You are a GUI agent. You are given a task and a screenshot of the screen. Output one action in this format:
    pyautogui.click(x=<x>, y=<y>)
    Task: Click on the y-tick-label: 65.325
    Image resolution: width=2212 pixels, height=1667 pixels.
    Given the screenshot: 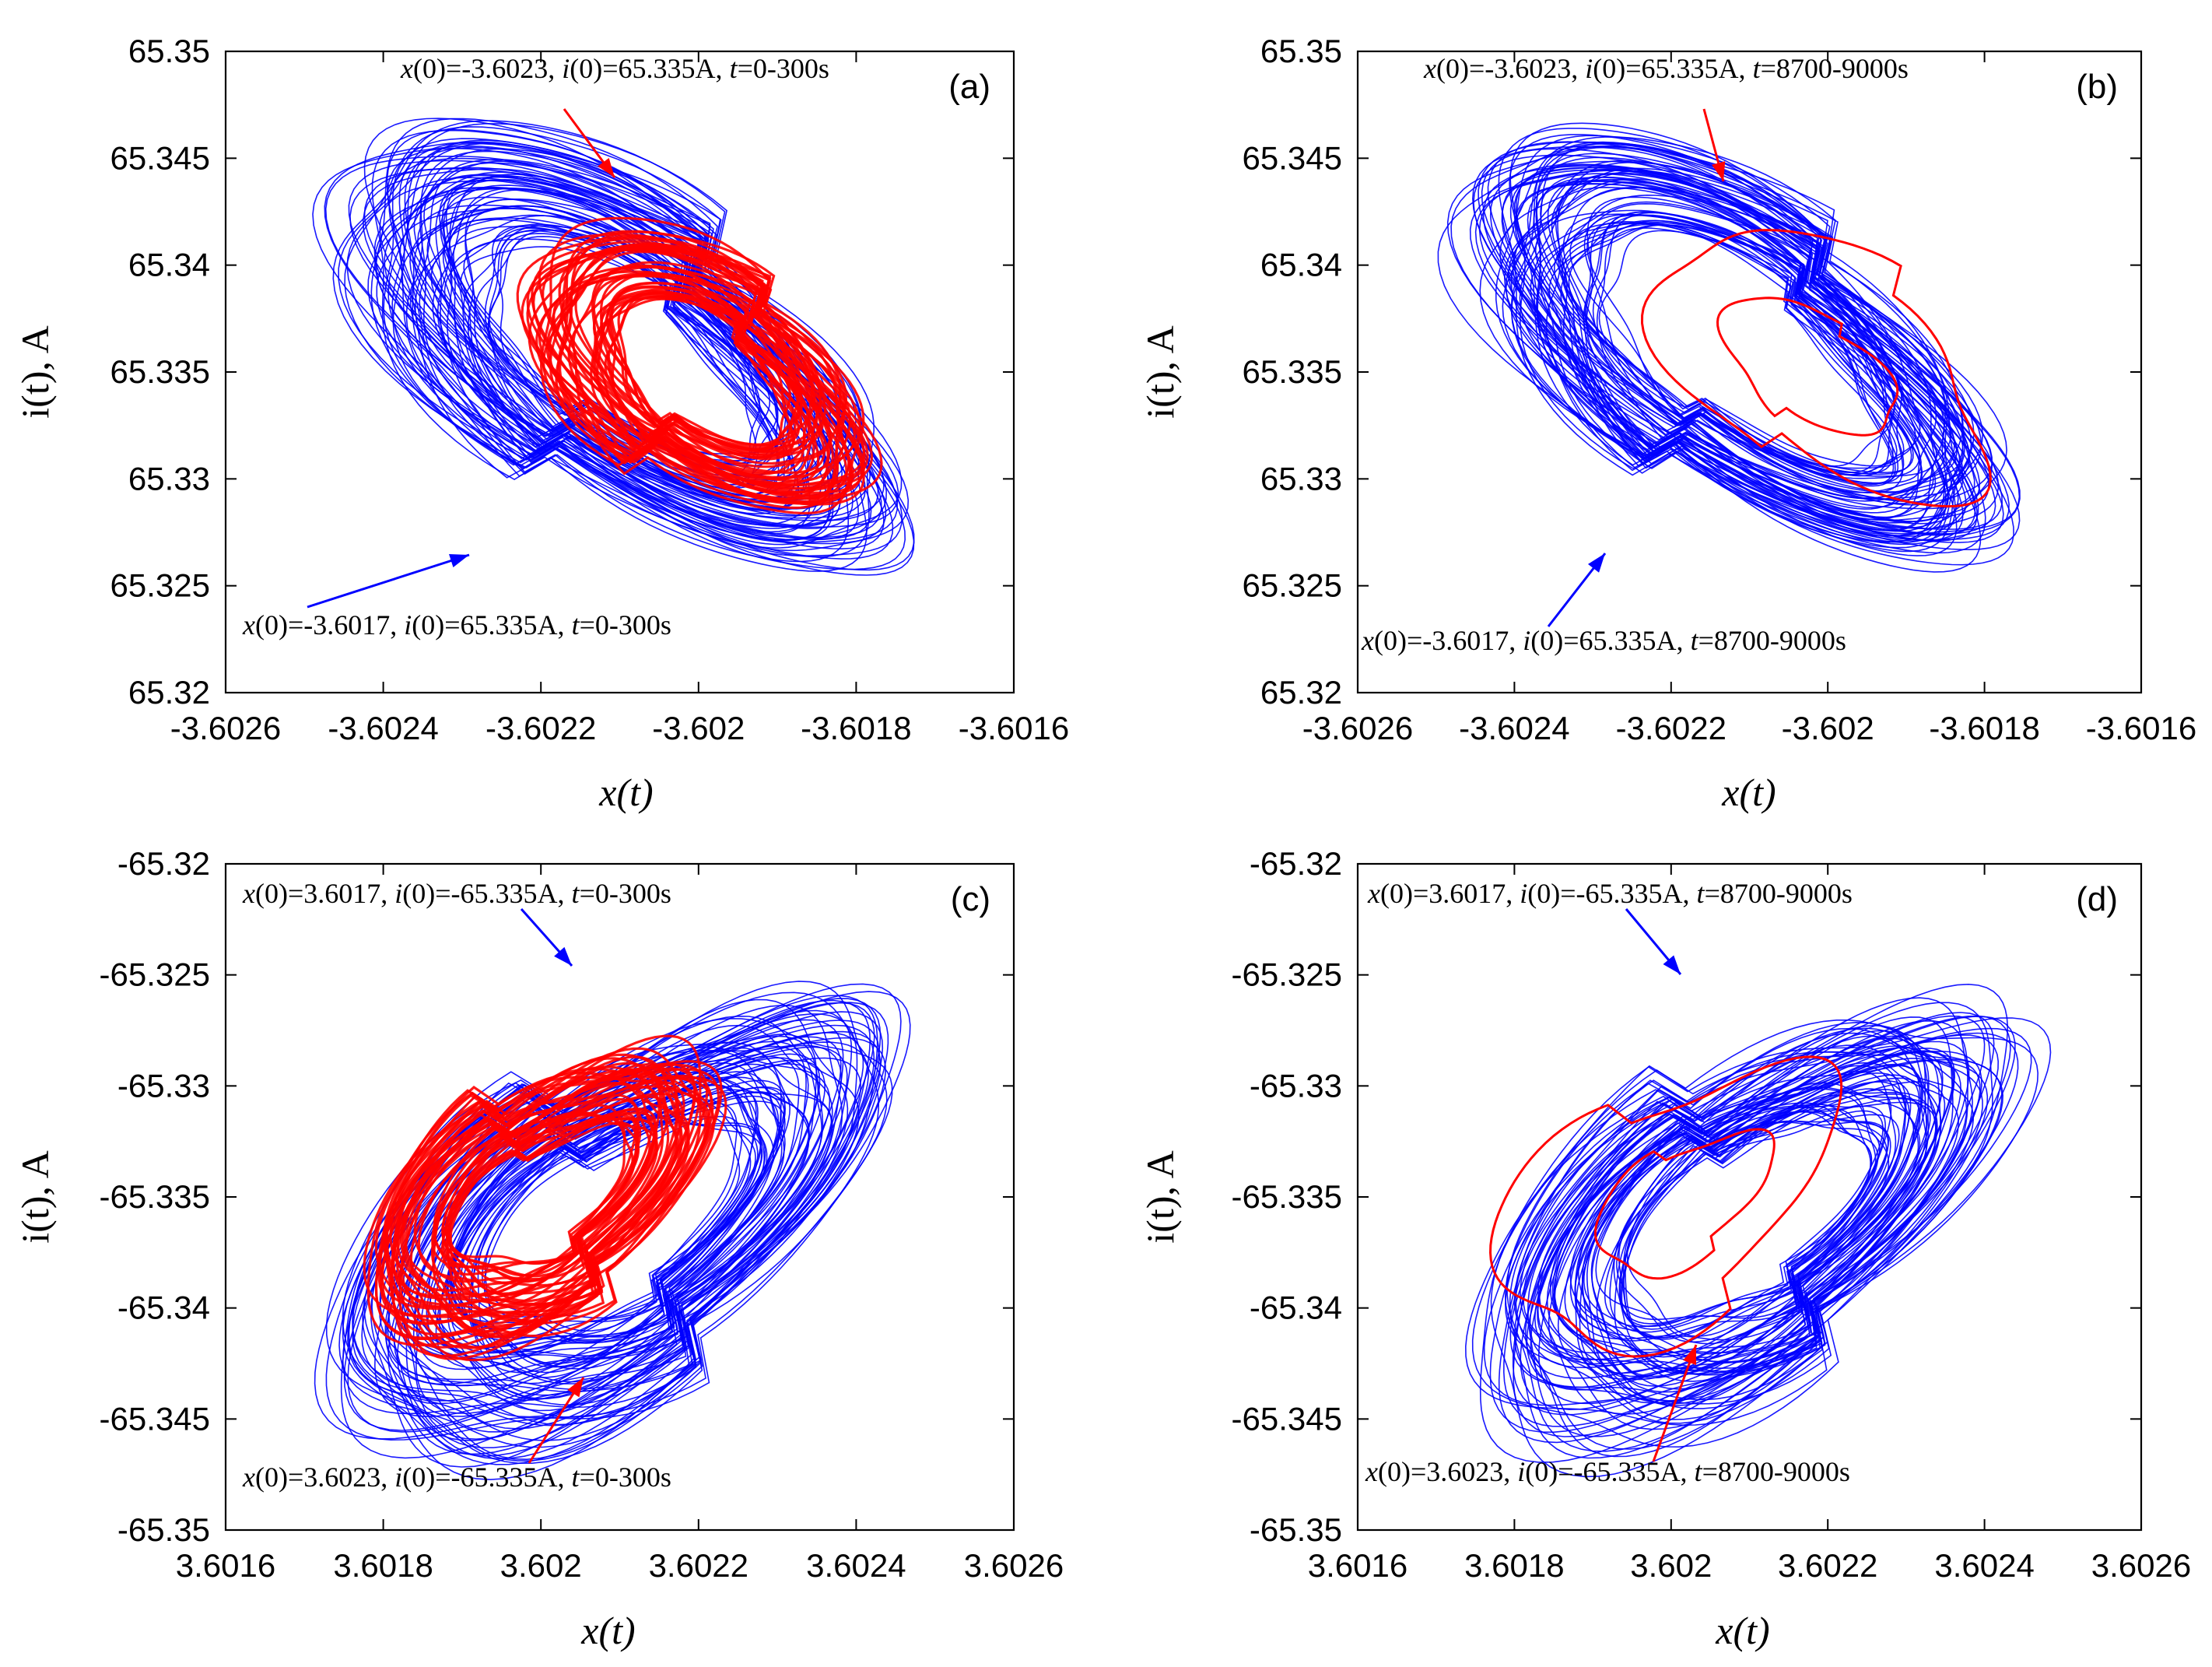 What is the action you would take?
    pyautogui.click(x=1293, y=585)
    